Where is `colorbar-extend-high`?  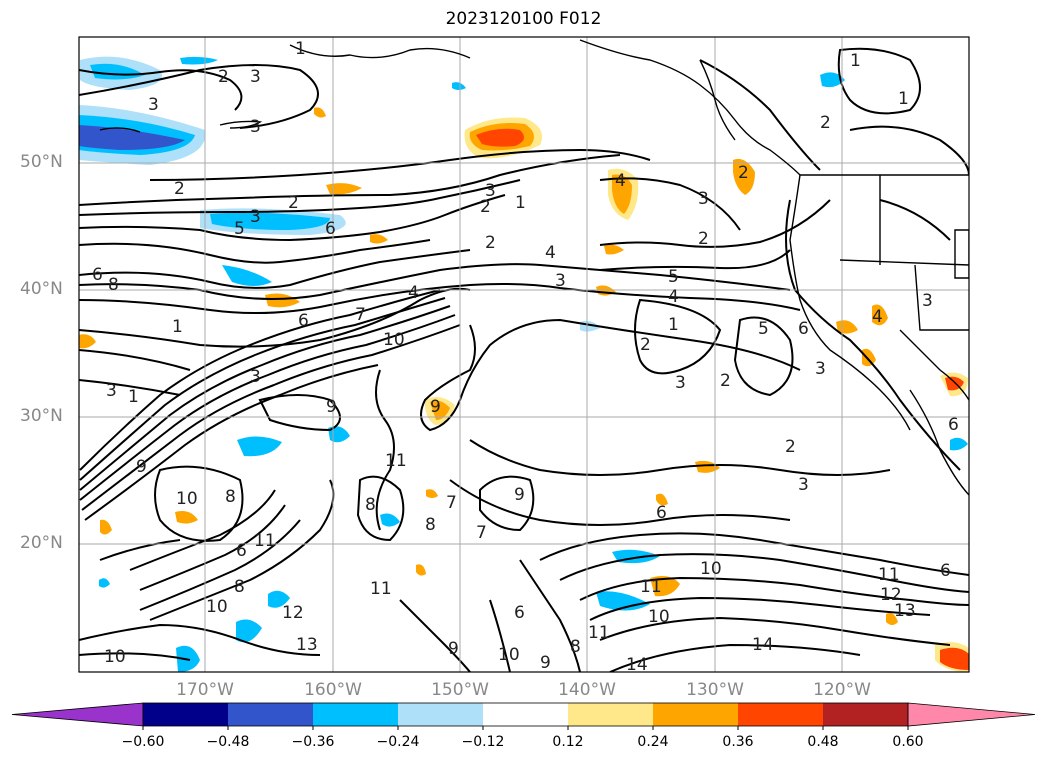
colorbar-extend-high is located at coordinates (971, 714).